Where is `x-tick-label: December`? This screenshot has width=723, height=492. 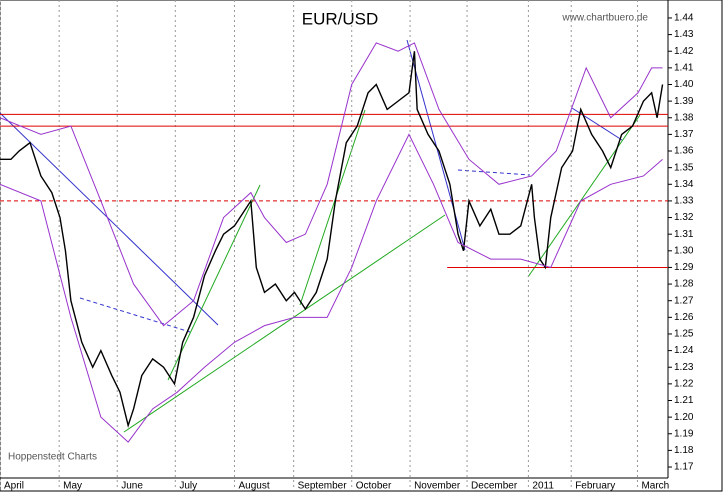 x-tick-label: December is located at coordinates (494, 486).